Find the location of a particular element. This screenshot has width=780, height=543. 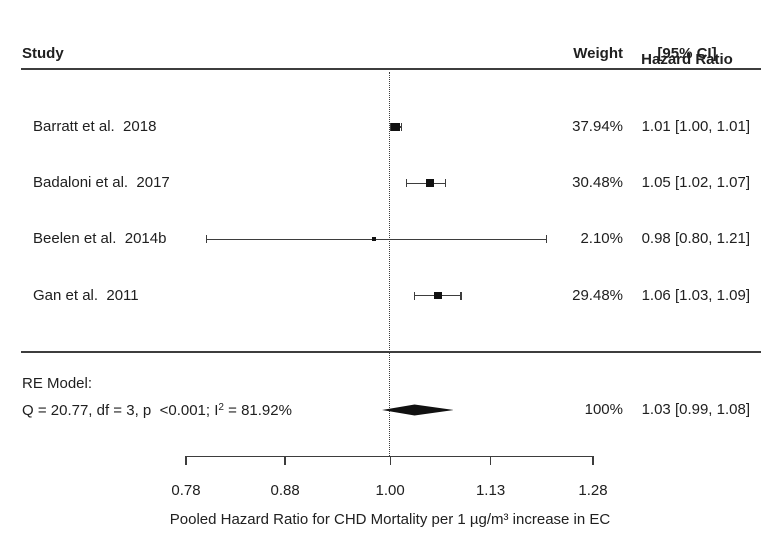

heterogeneity-stats-suffix: = 81.92% is located at coordinates (257, 410).